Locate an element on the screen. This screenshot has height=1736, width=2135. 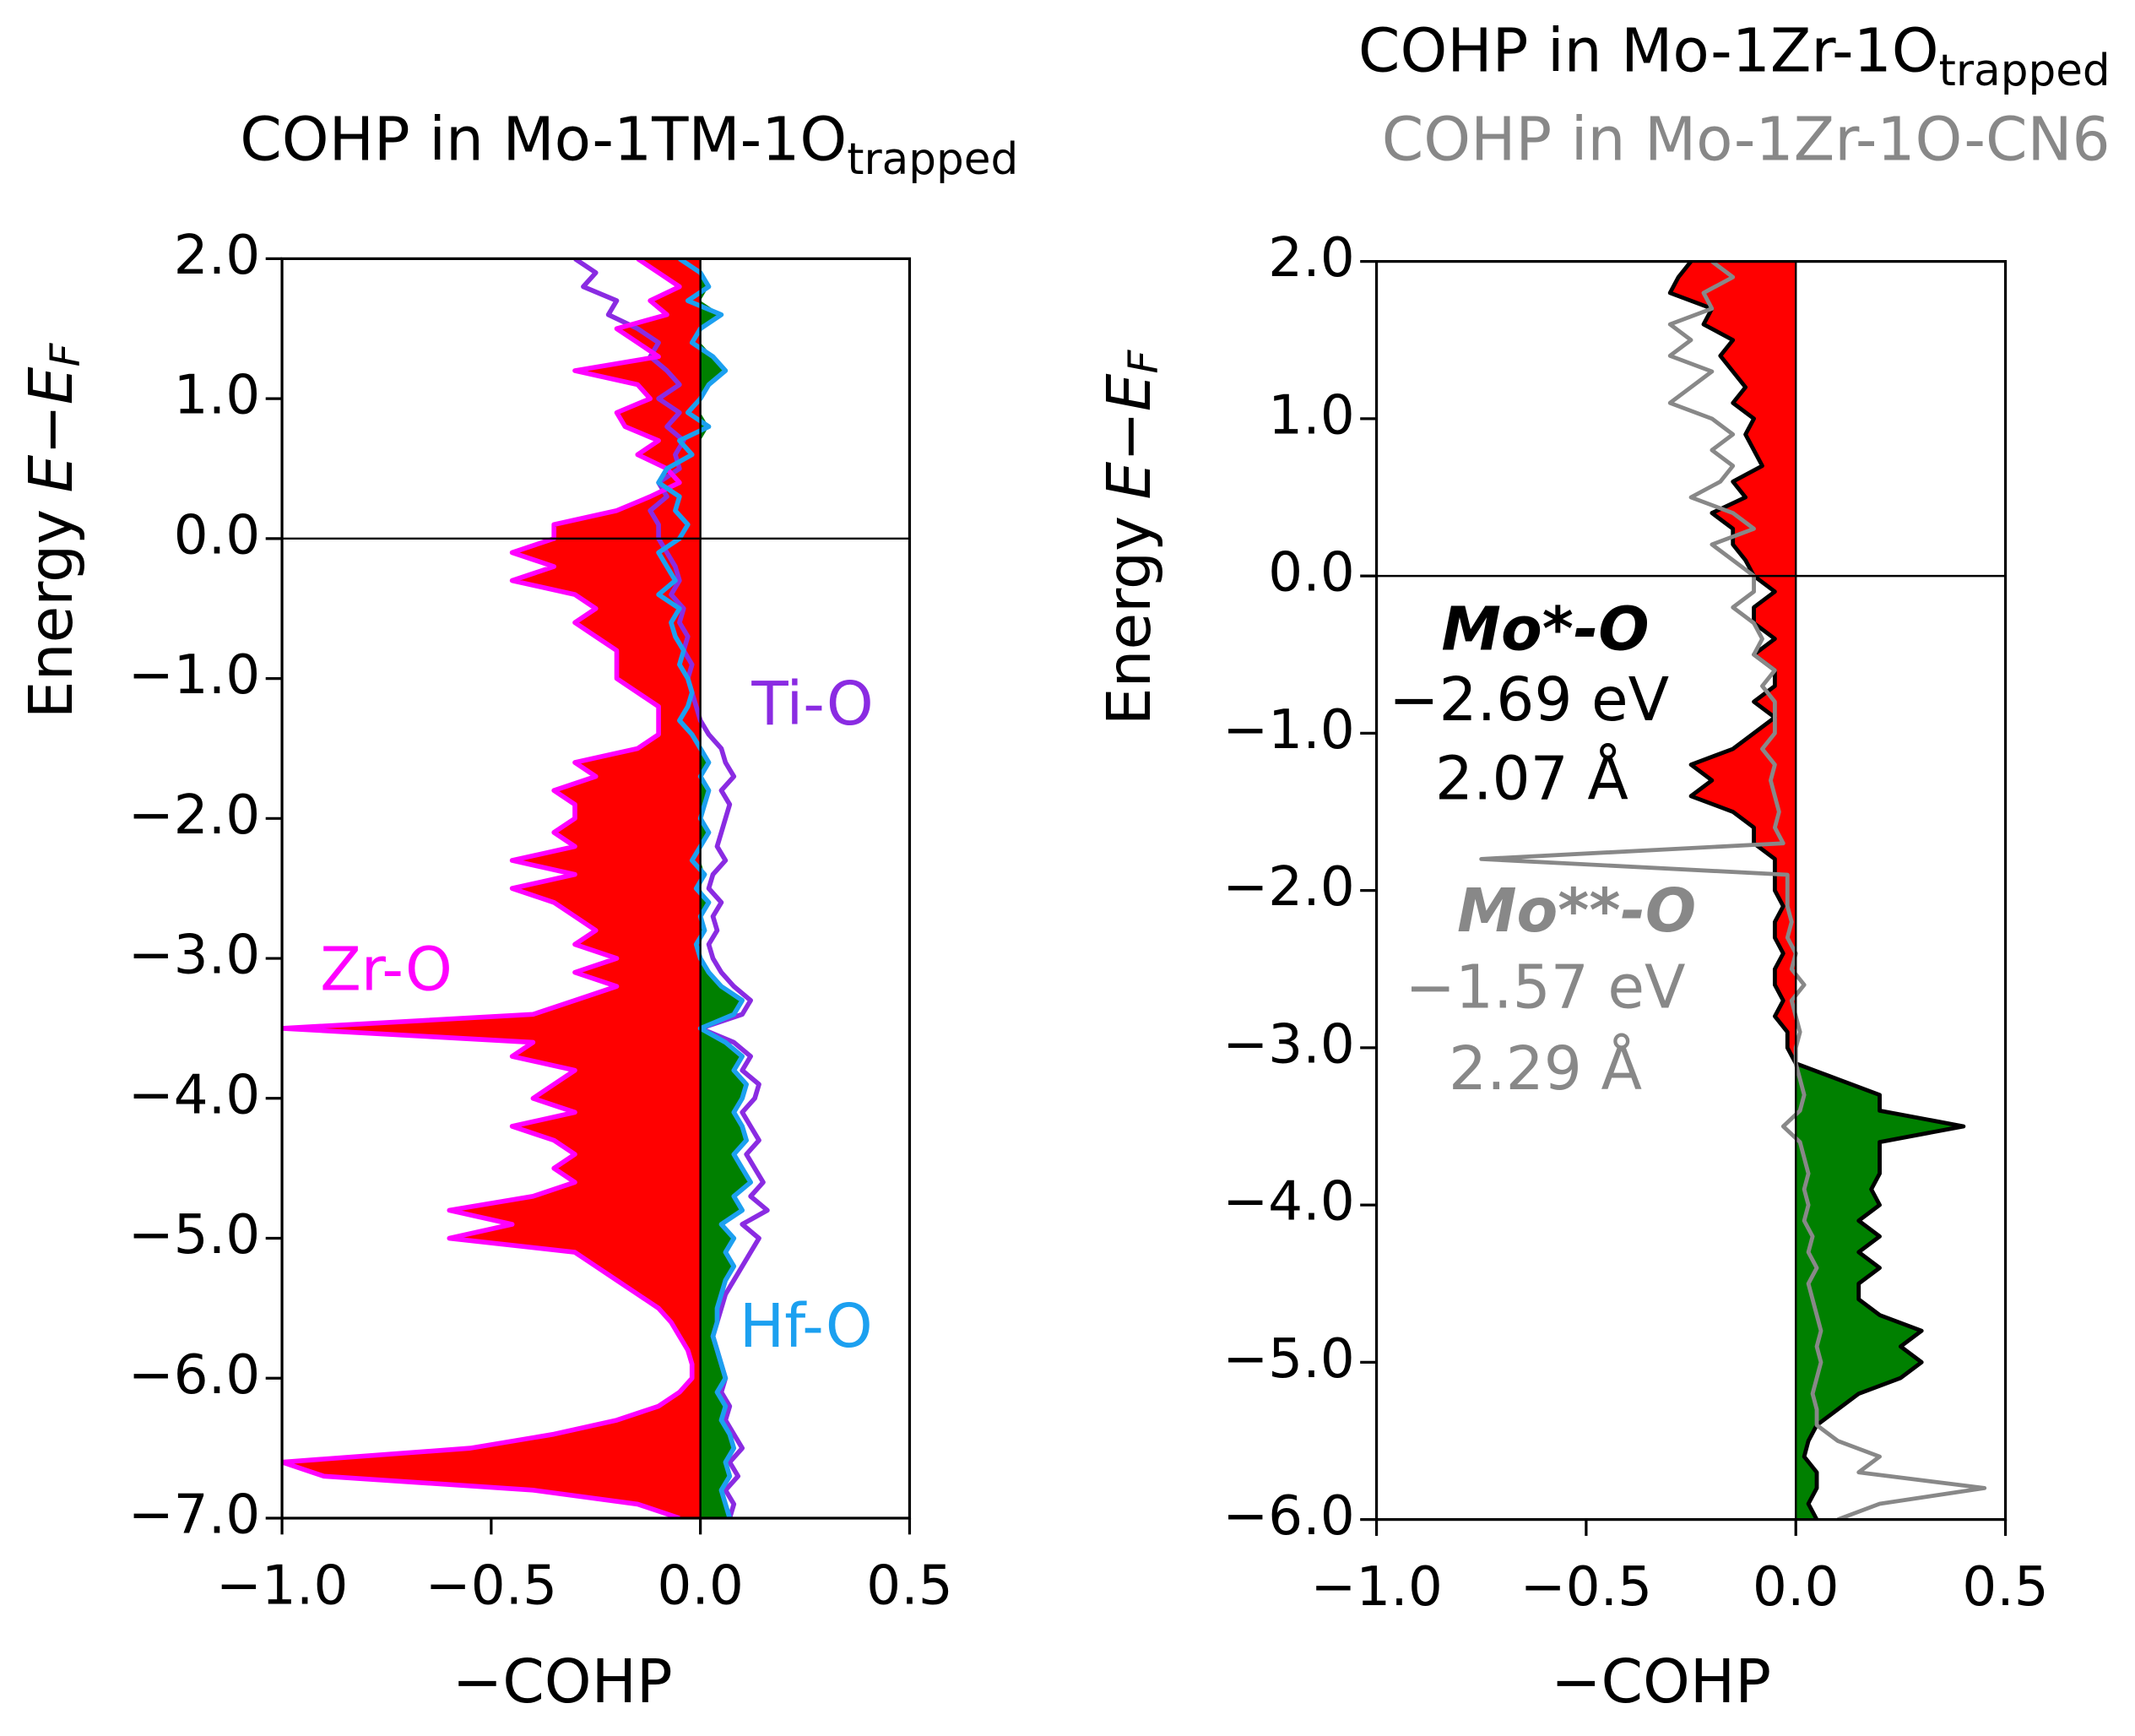
annotation: Mo**-O is located at coordinates (1576, 911).